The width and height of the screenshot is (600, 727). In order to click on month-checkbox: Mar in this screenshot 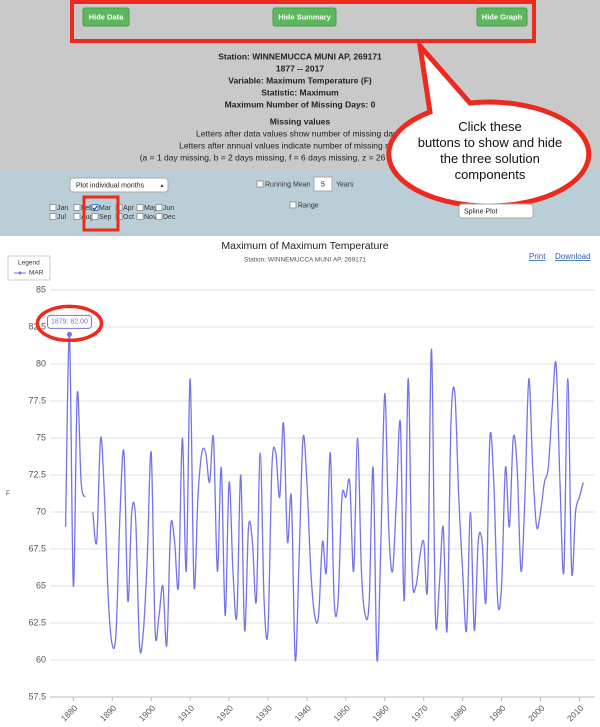, I will do `click(101, 208)`.